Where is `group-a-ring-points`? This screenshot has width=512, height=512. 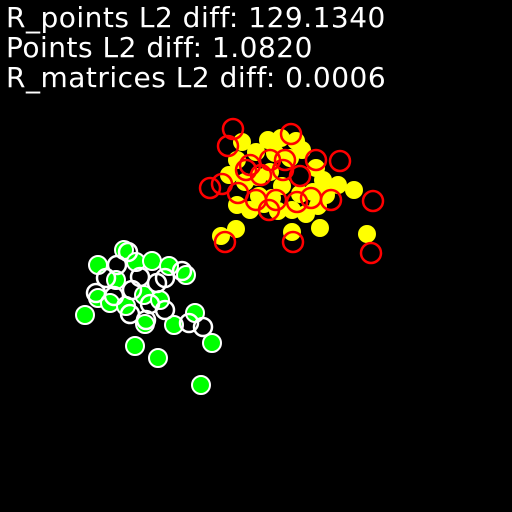 group-a-ring-points is located at coordinates (291, 191).